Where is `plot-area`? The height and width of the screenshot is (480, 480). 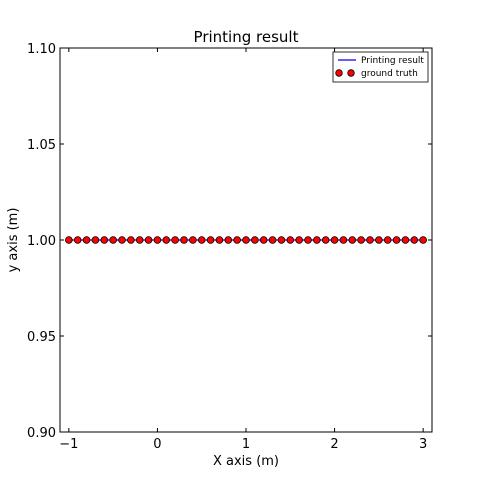
plot-area is located at coordinates (246, 240).